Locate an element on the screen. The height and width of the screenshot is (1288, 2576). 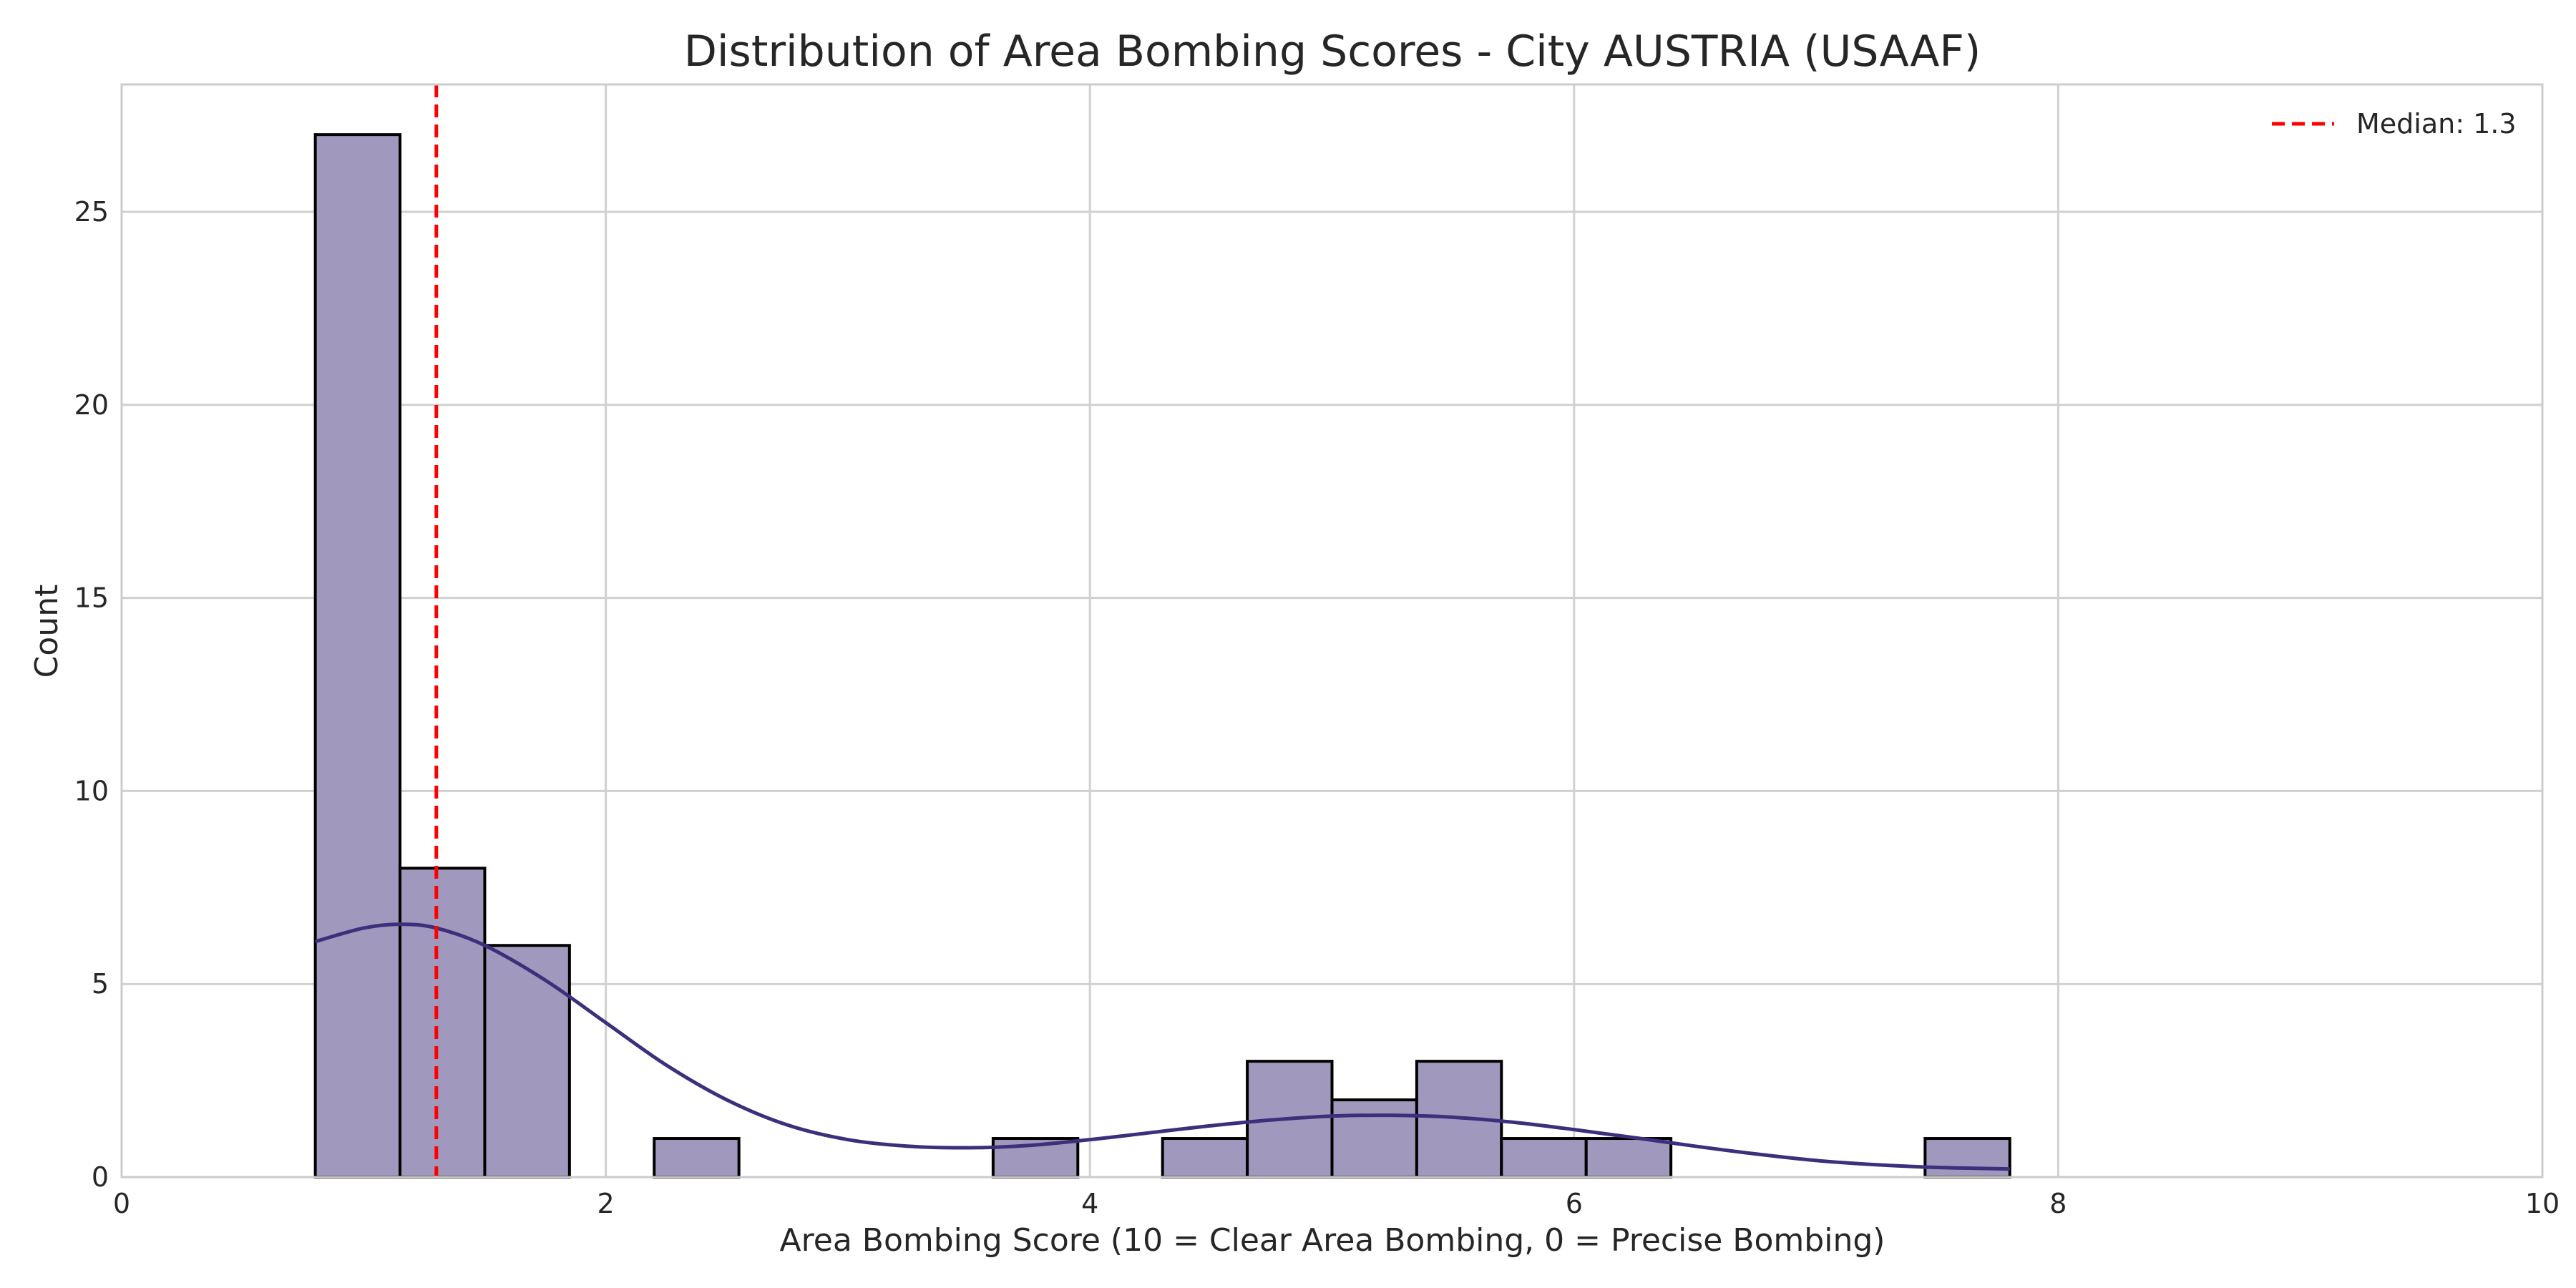
x-tick-label: 0 is located at coordinates (122, 1203).